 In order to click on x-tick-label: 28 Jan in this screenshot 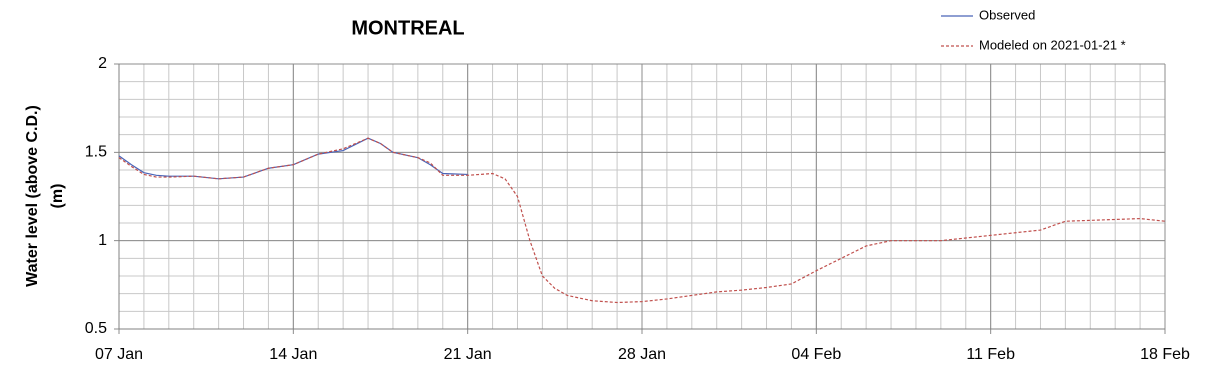, I will do `click(642, 354)`.